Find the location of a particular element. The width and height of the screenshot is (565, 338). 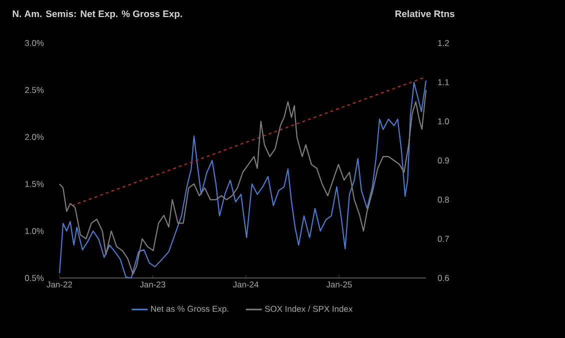

y-axis-title: N. Am. Semis: Net Exp. % Gross Exp. is located at coordinates (97, 15).